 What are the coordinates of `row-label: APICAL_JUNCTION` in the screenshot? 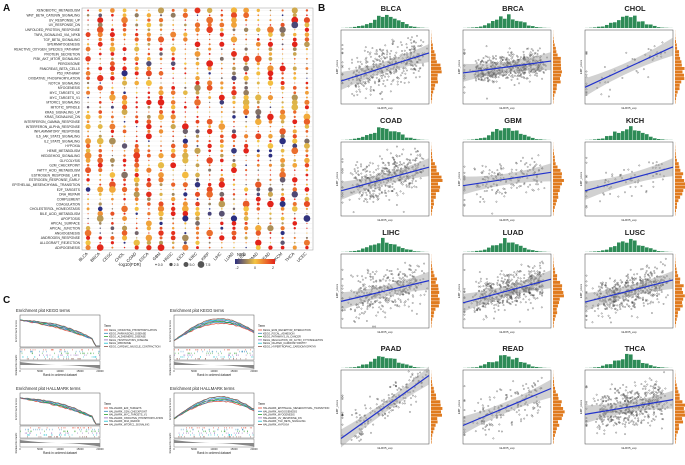 It's located at (65, 229).